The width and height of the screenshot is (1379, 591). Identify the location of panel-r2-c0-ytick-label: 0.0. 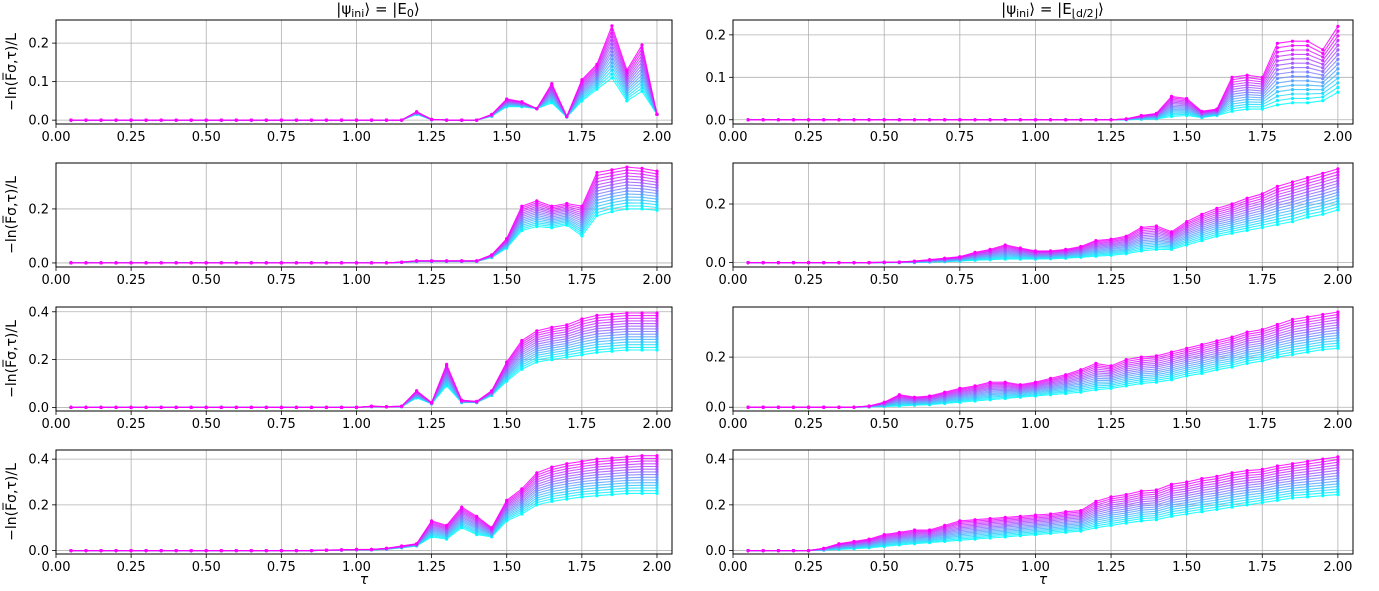
(38, 408).